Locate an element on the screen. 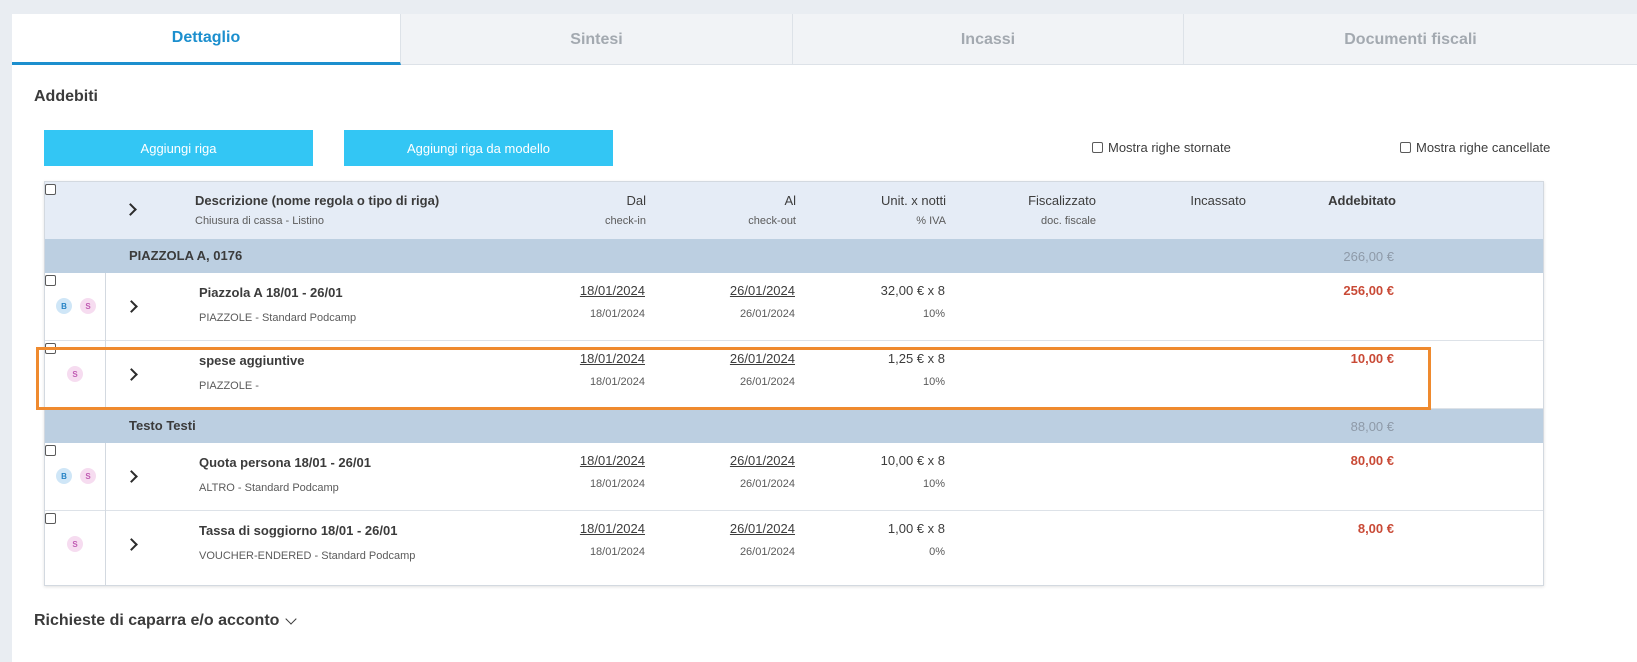 Image resolution: width=1637 pixels, height=662 pixels. row-subtitle: PIAZZOLE - is located at coordinates (229, 386).